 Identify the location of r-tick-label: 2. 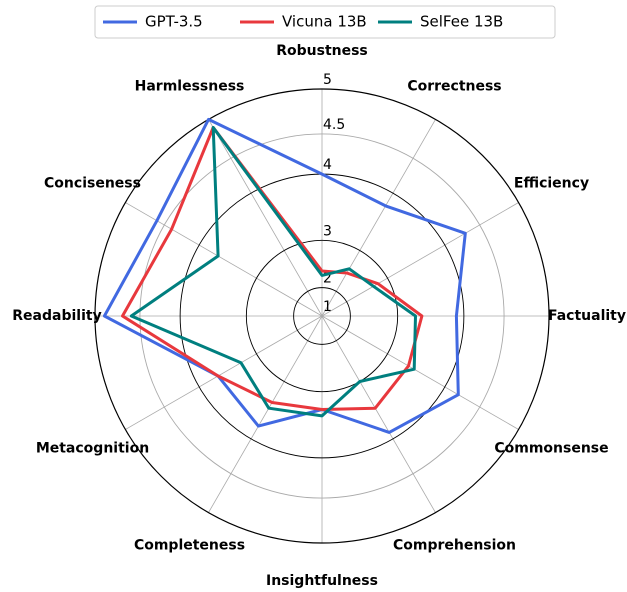
(327, 279).